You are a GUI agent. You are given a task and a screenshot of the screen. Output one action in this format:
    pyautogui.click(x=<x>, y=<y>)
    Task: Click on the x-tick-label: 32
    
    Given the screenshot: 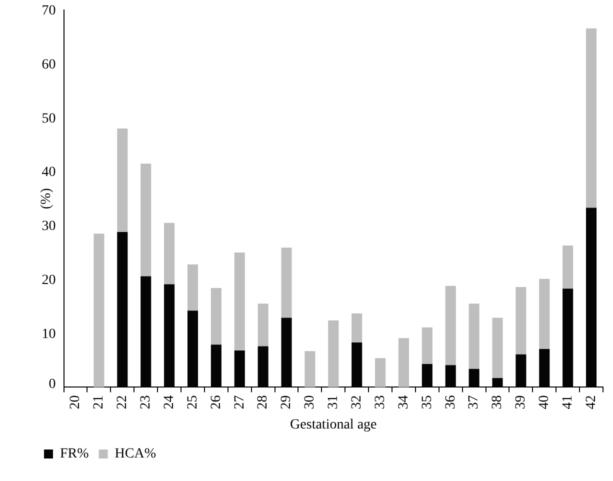 What is the action you would take?
    pyautogui.click(x=357, y=402)
    